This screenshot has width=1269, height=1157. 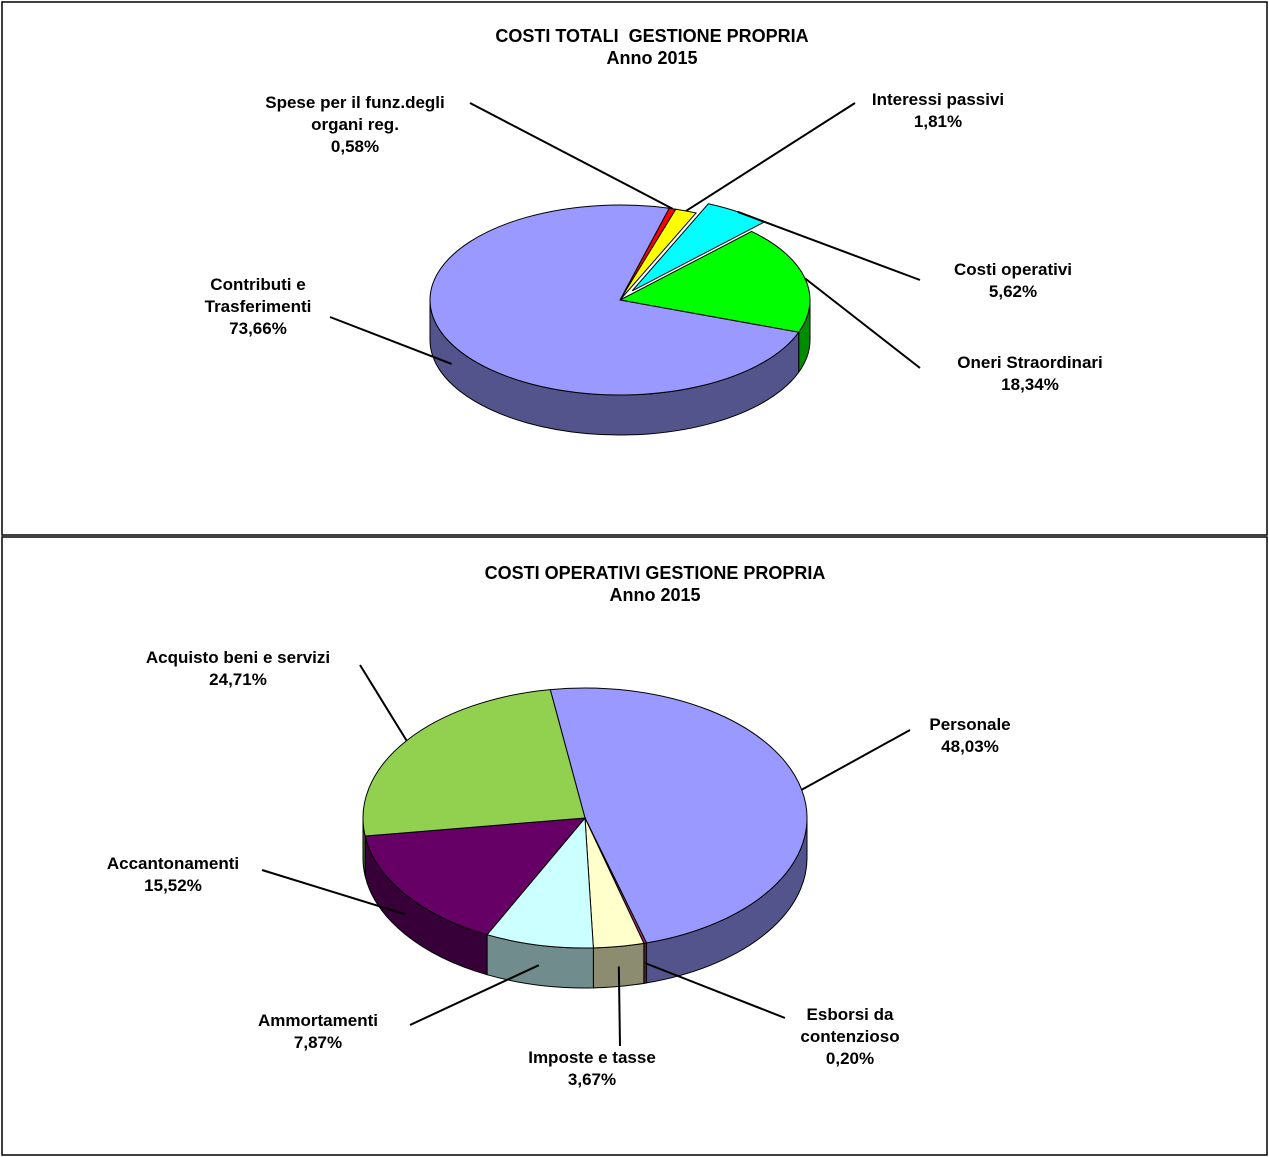 I want to click on category-label: Ammortamenti, so click(x=318, y=1020).